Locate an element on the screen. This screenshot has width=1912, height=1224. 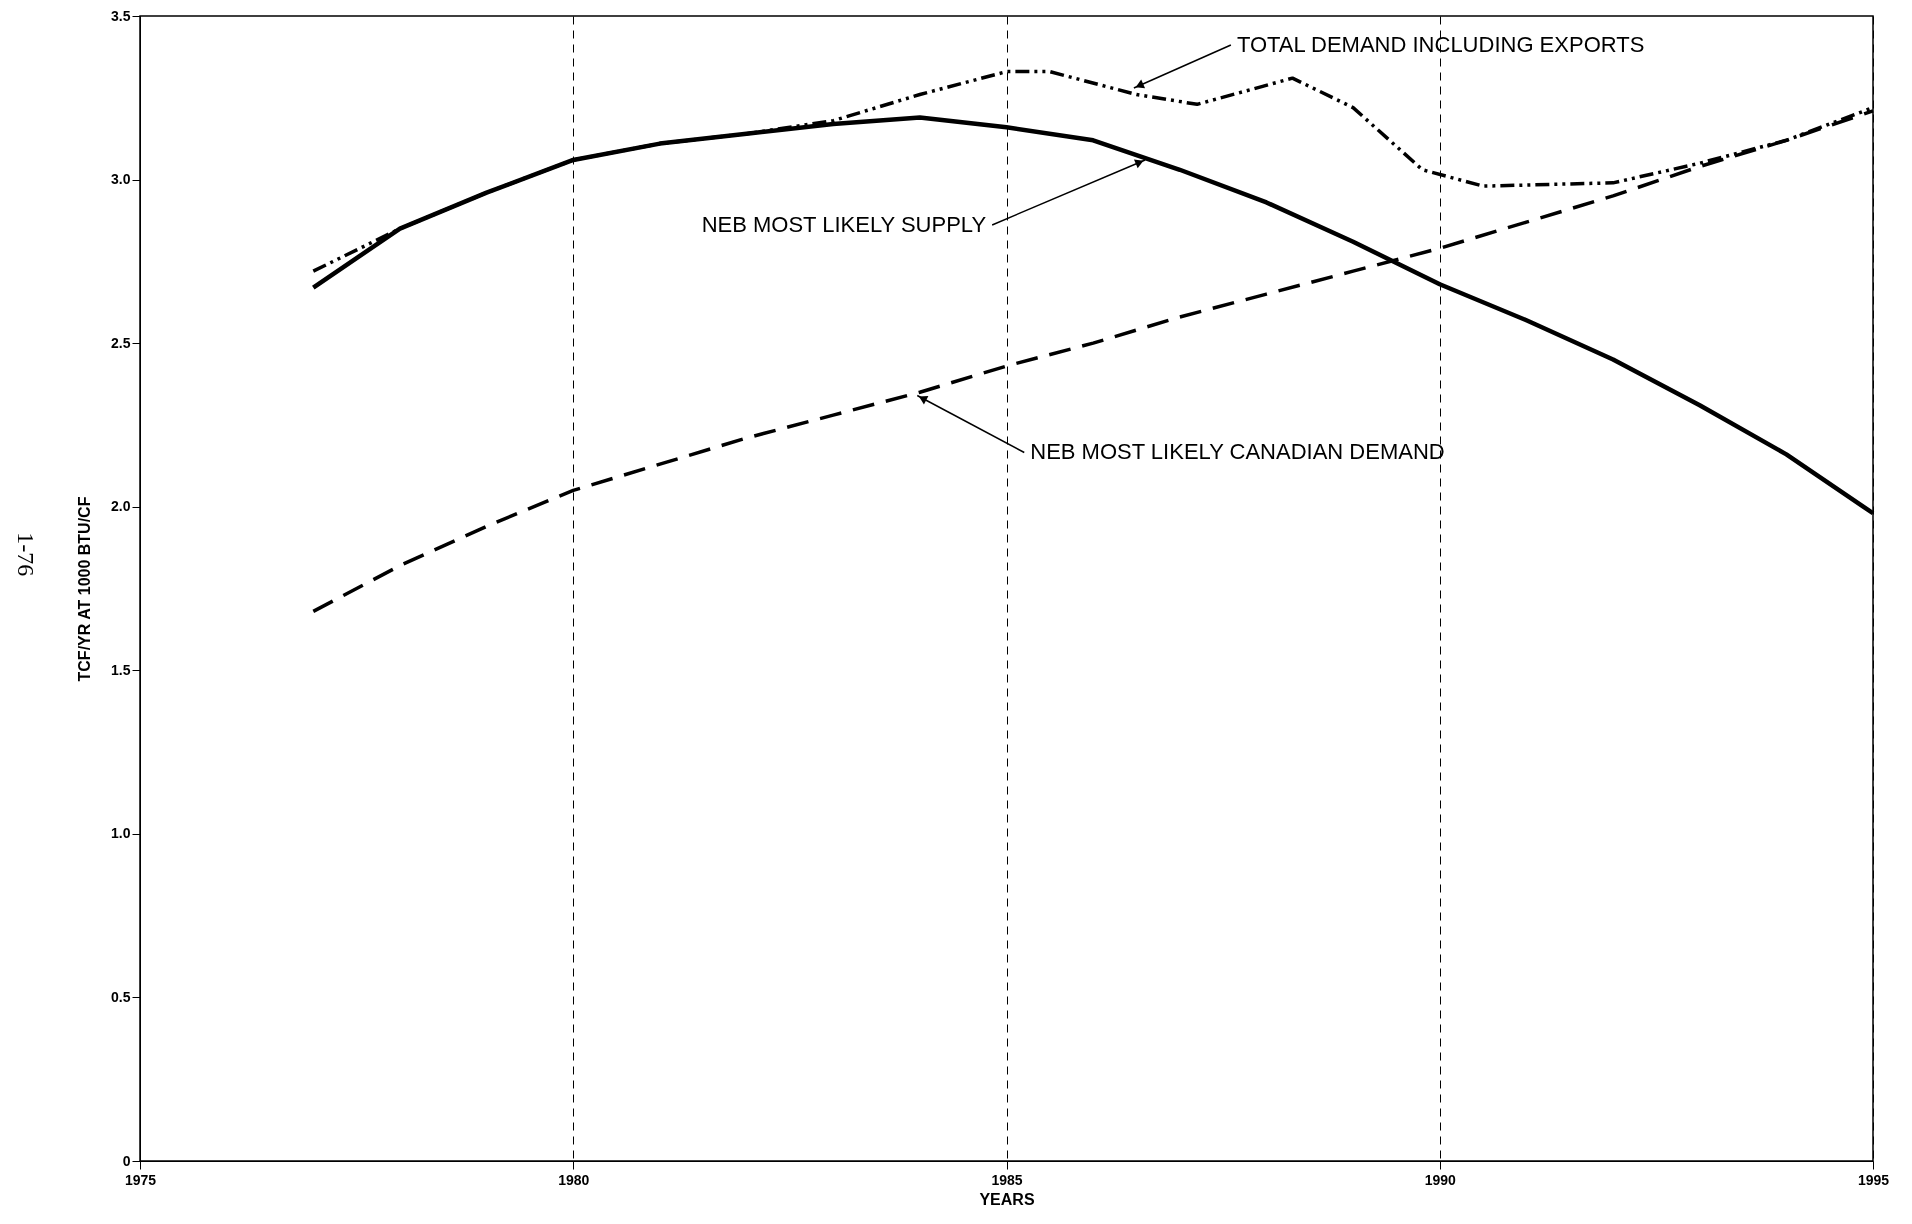
annotation: NEB MOST LIKELY SUPPLY is located at coordinates (844, 224).